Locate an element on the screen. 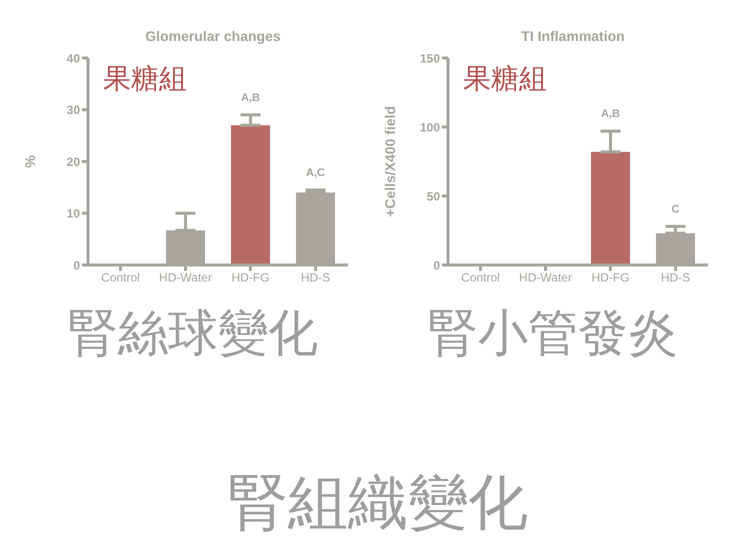  y-tick-label: 40 is located at coordinates (73, 58).